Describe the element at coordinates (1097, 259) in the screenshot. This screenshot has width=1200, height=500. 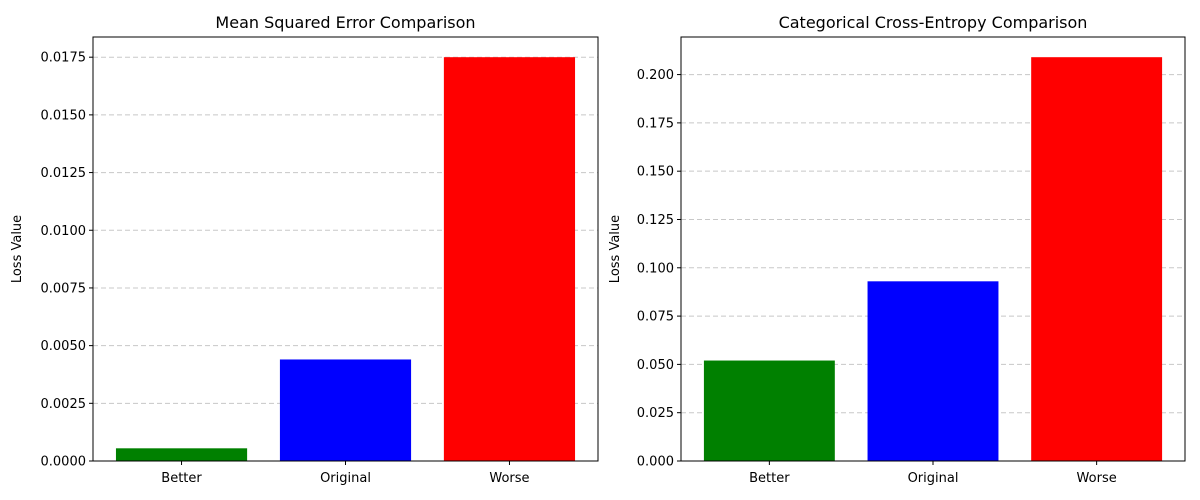
I see `cce-bar-worse` at that location.